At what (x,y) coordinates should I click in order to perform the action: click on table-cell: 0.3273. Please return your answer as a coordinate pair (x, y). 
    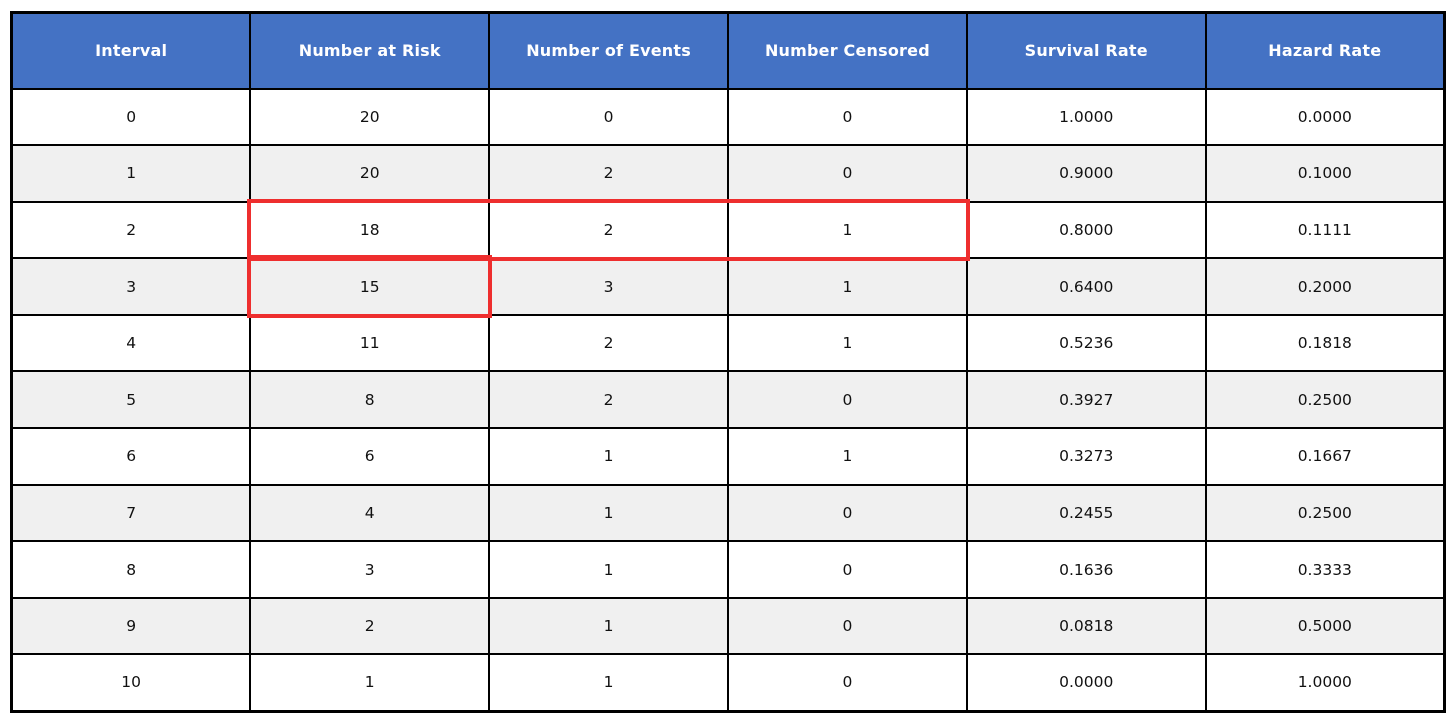
    Looking at the image, I should click on (1086, 456).